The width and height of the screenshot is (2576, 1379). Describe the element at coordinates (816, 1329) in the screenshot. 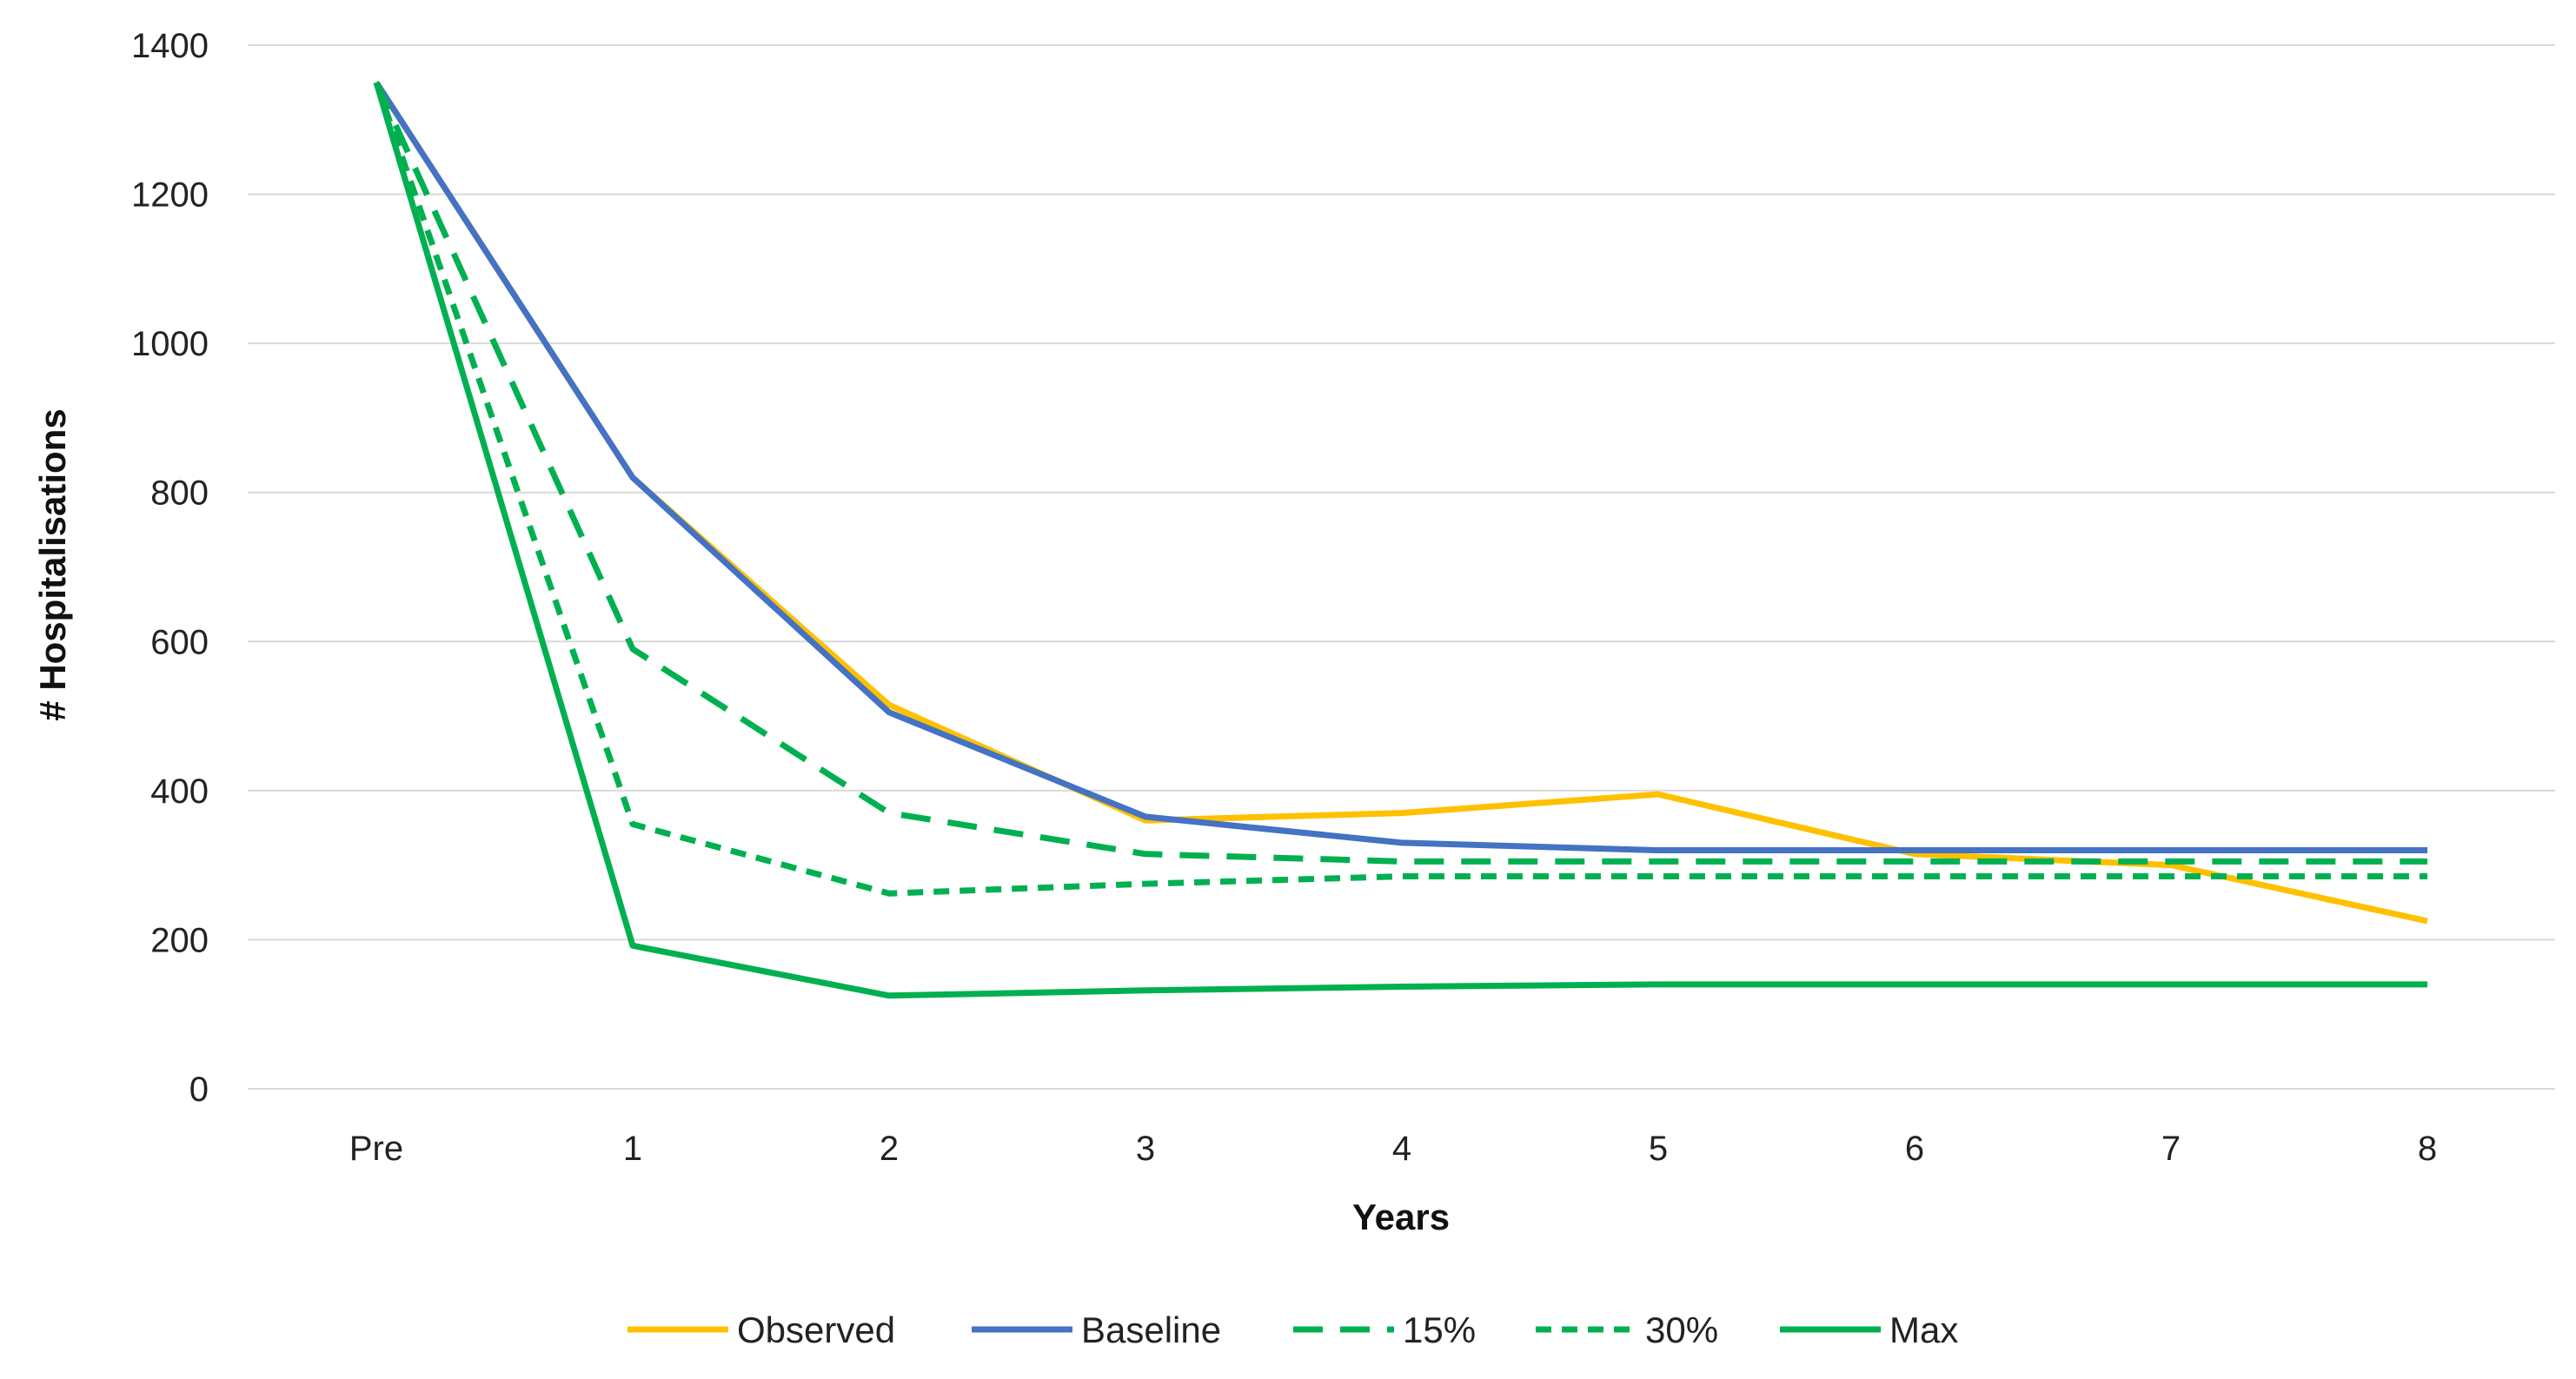

I see `legend-label: Observed` at that location.